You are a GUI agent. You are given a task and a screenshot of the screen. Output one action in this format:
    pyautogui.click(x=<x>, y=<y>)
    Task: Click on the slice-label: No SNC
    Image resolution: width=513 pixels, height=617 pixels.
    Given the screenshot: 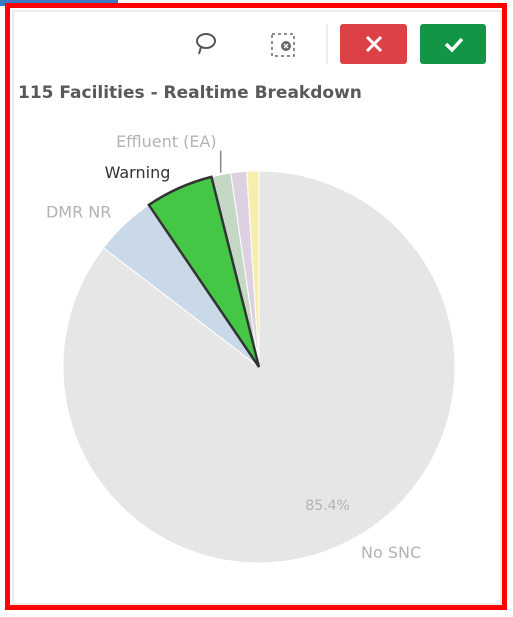 What is the action you would take?
    pyautogui.click(x=391, y=552)
    